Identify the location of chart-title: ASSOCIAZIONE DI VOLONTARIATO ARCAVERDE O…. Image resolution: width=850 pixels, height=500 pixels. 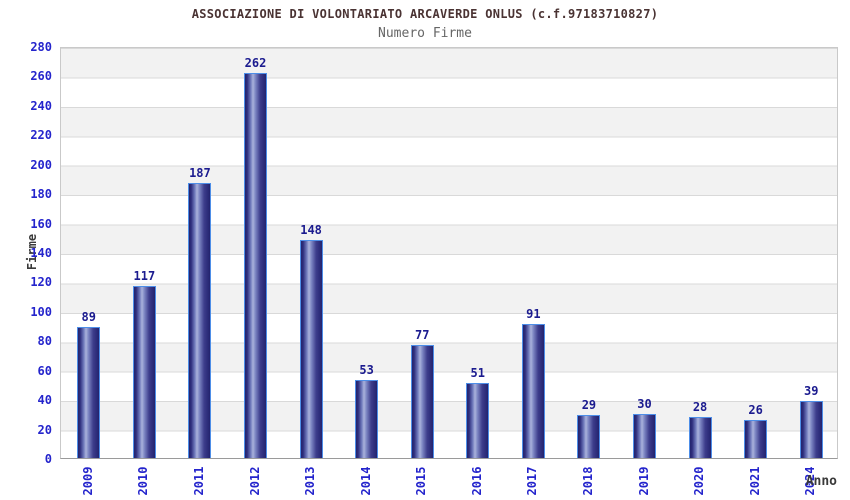
(425, 14).